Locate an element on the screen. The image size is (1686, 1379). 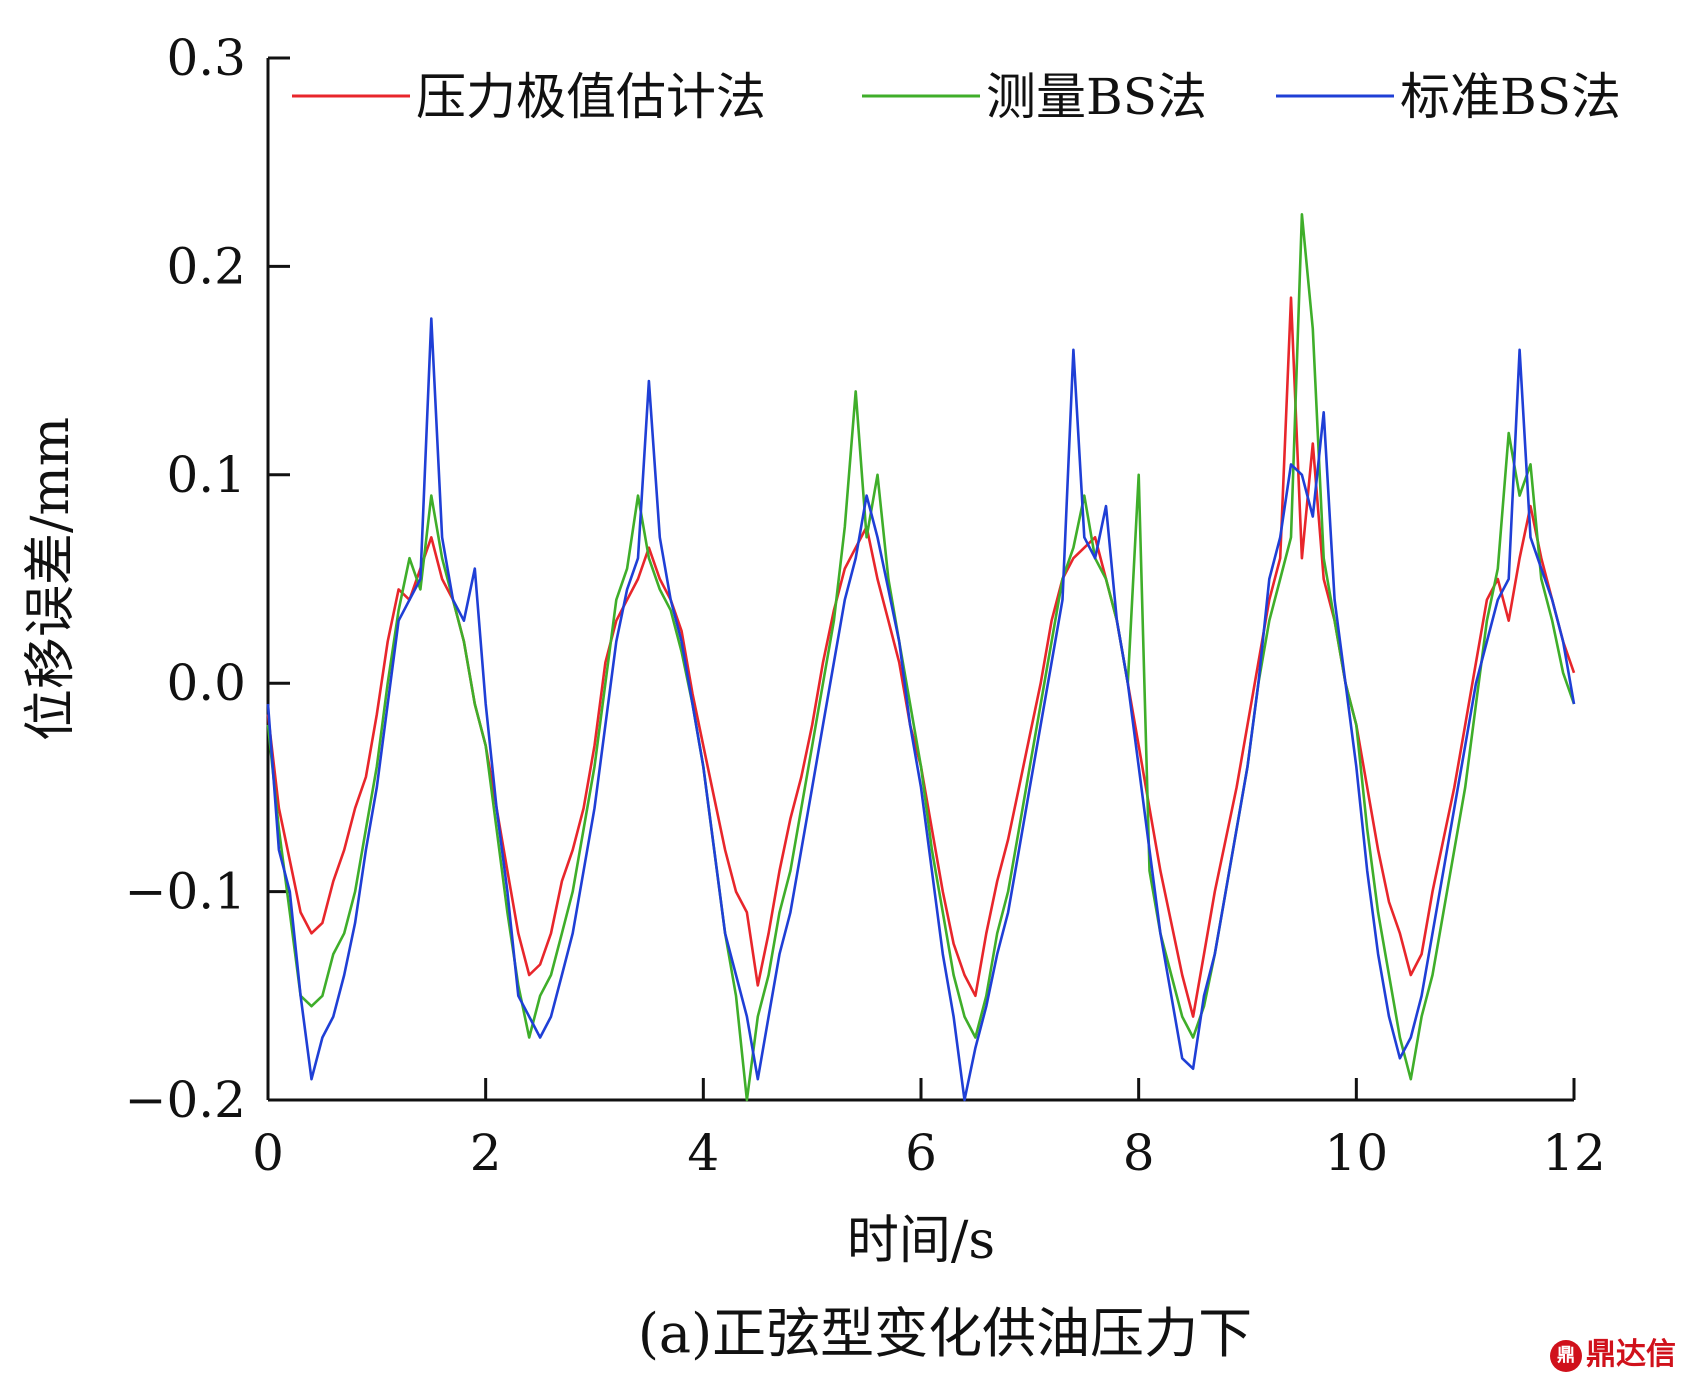
x-tick-label: 10 is located at coordinates (1357, 1153).